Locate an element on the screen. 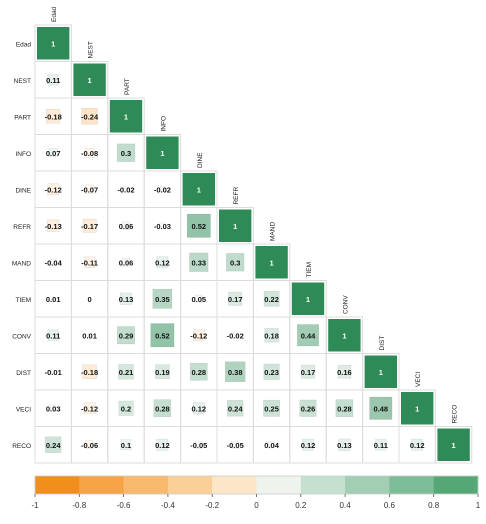 Image resolution: width=486 pixels, height=524 pixels. cell-value-label: 0.52 is located at coordinates (162, 335).